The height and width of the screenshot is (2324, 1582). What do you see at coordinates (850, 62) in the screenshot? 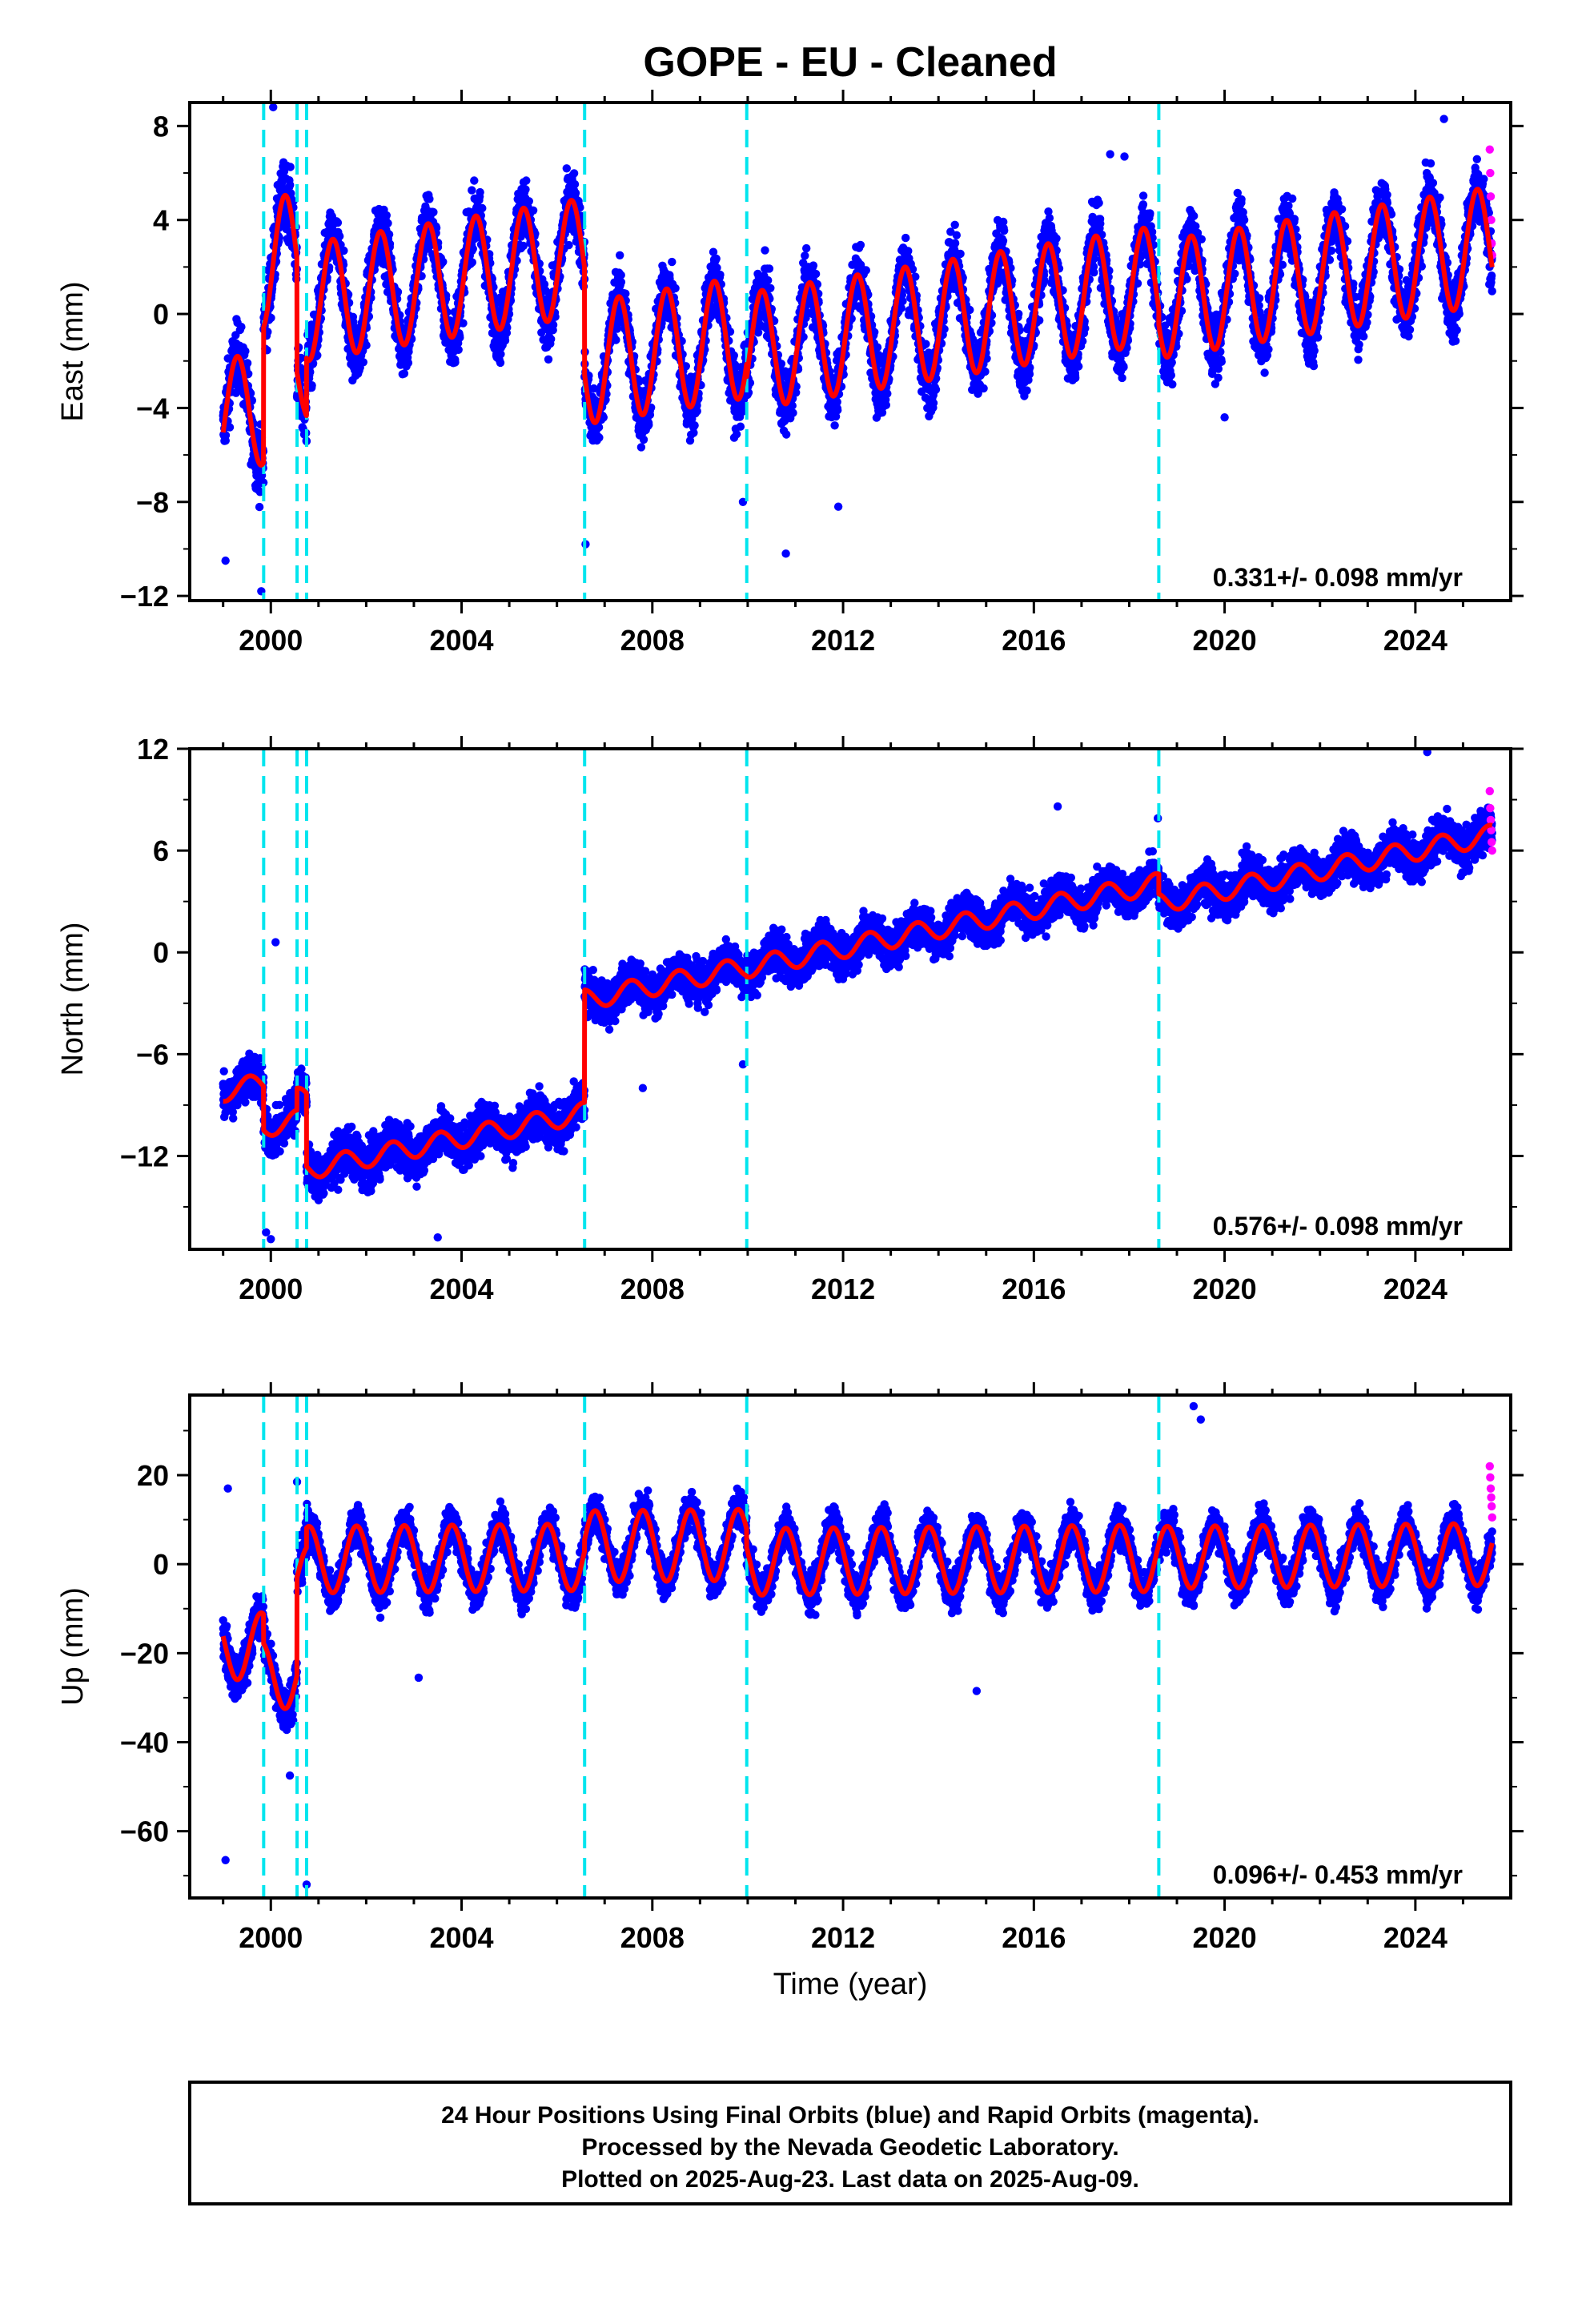
I see `chart-title: GOPE - EU - Cleaned` at bounding box center [850, 62].